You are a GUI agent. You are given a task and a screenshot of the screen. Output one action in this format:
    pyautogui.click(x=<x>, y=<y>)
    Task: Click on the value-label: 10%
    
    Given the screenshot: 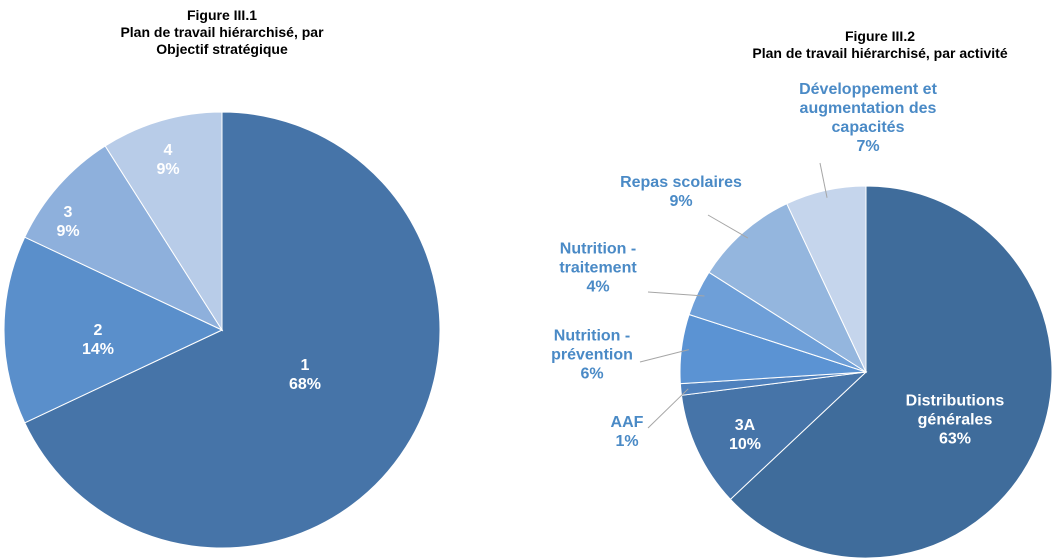 What is the action you would take?
    pyautogui.click(x=745, y=444)
    